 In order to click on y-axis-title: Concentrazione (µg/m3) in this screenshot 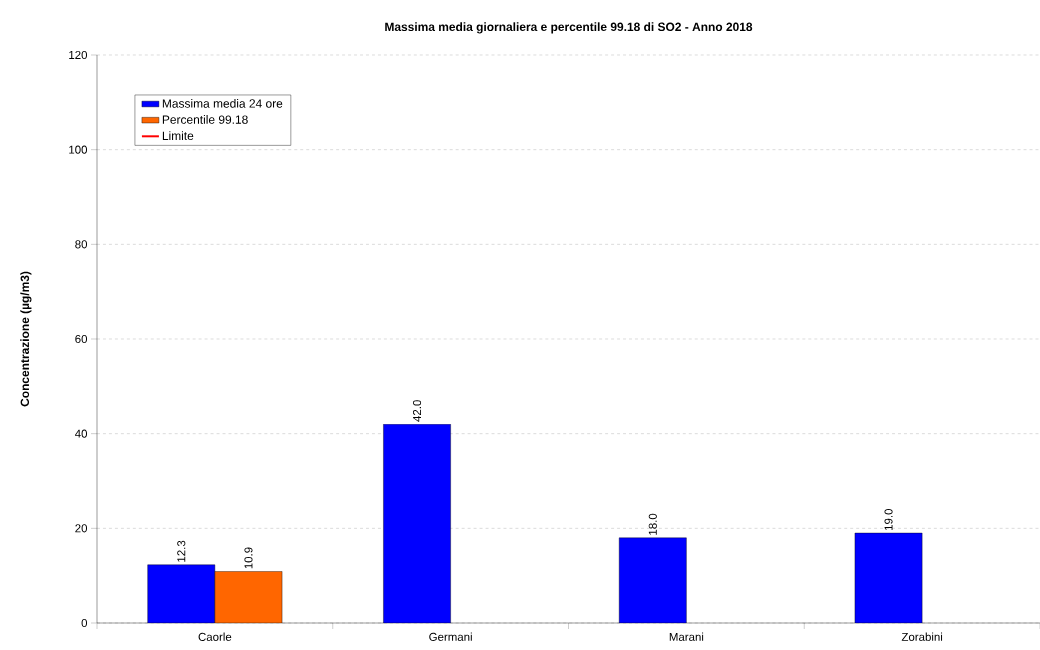, I will do `click(26, 339)`.